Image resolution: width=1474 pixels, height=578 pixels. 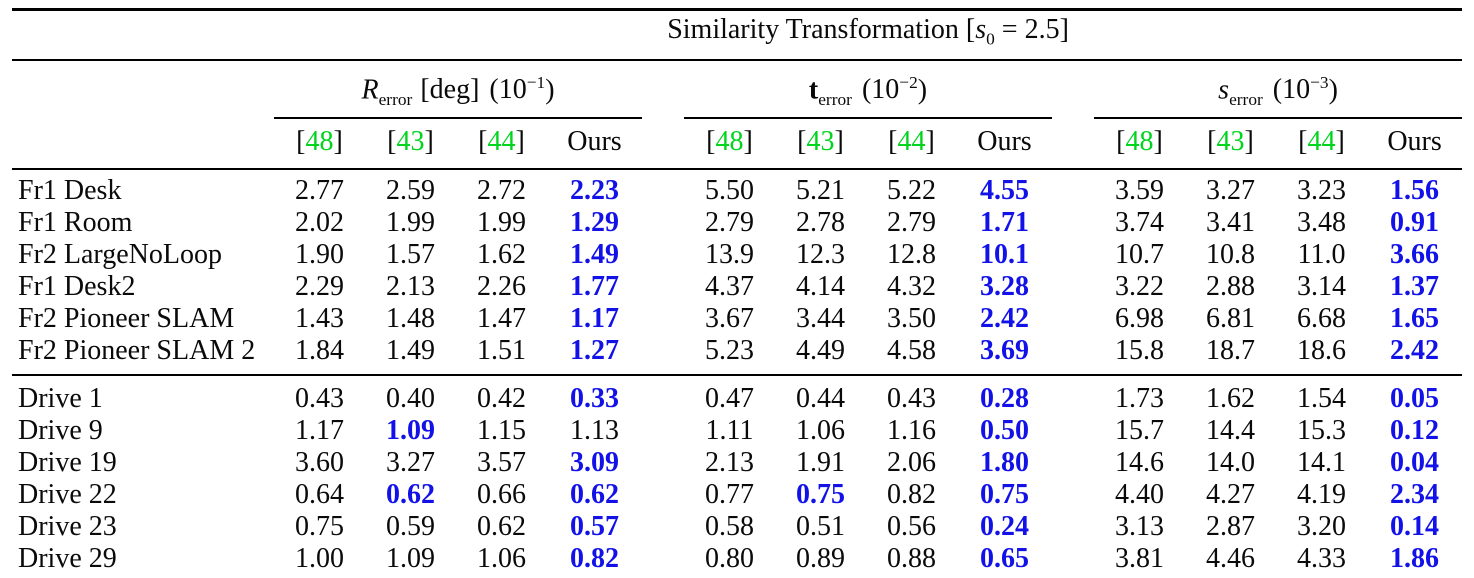 I want to click on metric-value: 3.14, so click(x=1321, y=286).